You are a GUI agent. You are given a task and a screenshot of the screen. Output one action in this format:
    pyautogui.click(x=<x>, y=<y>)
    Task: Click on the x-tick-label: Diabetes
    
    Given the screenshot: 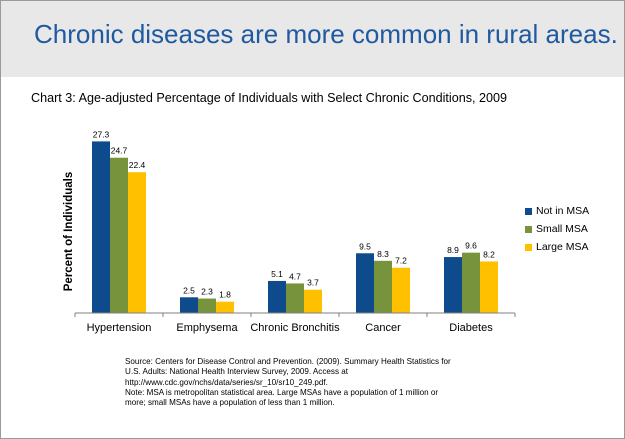 What is the action you would take?
    pyautogui.click(x=471, y=328)
    